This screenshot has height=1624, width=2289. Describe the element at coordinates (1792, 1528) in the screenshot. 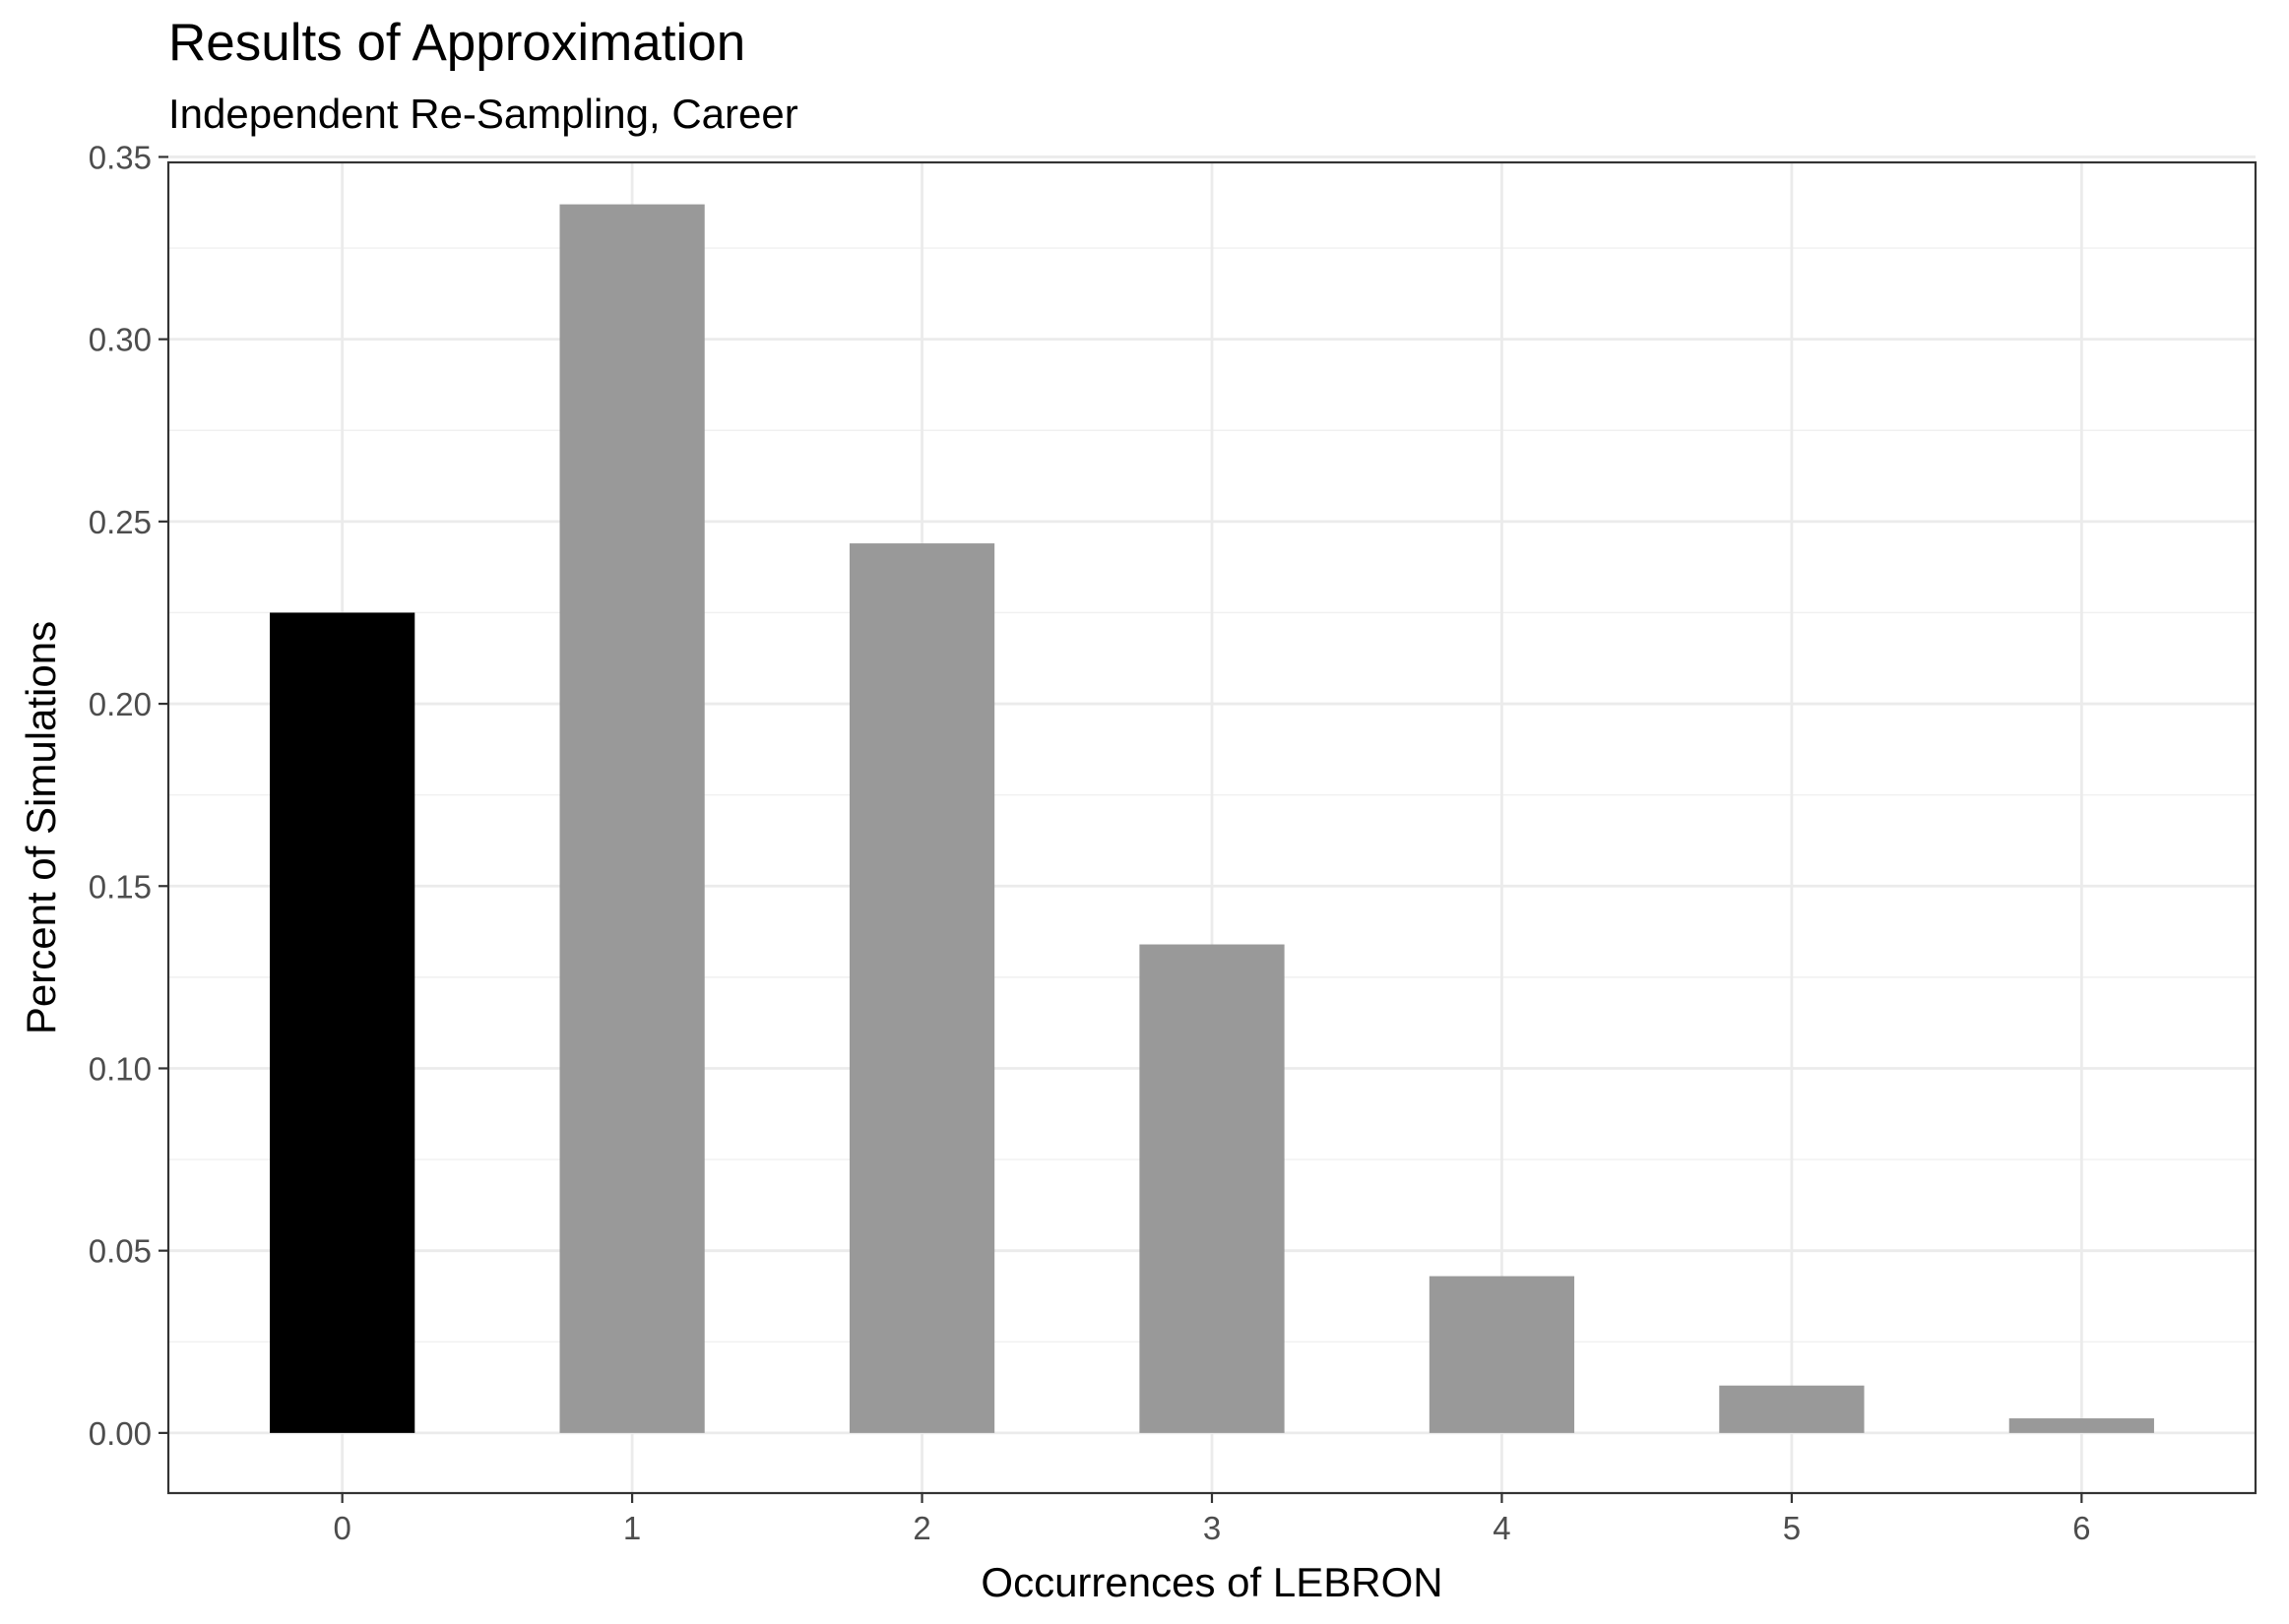

I see `x-tick-label: 5` at that location.